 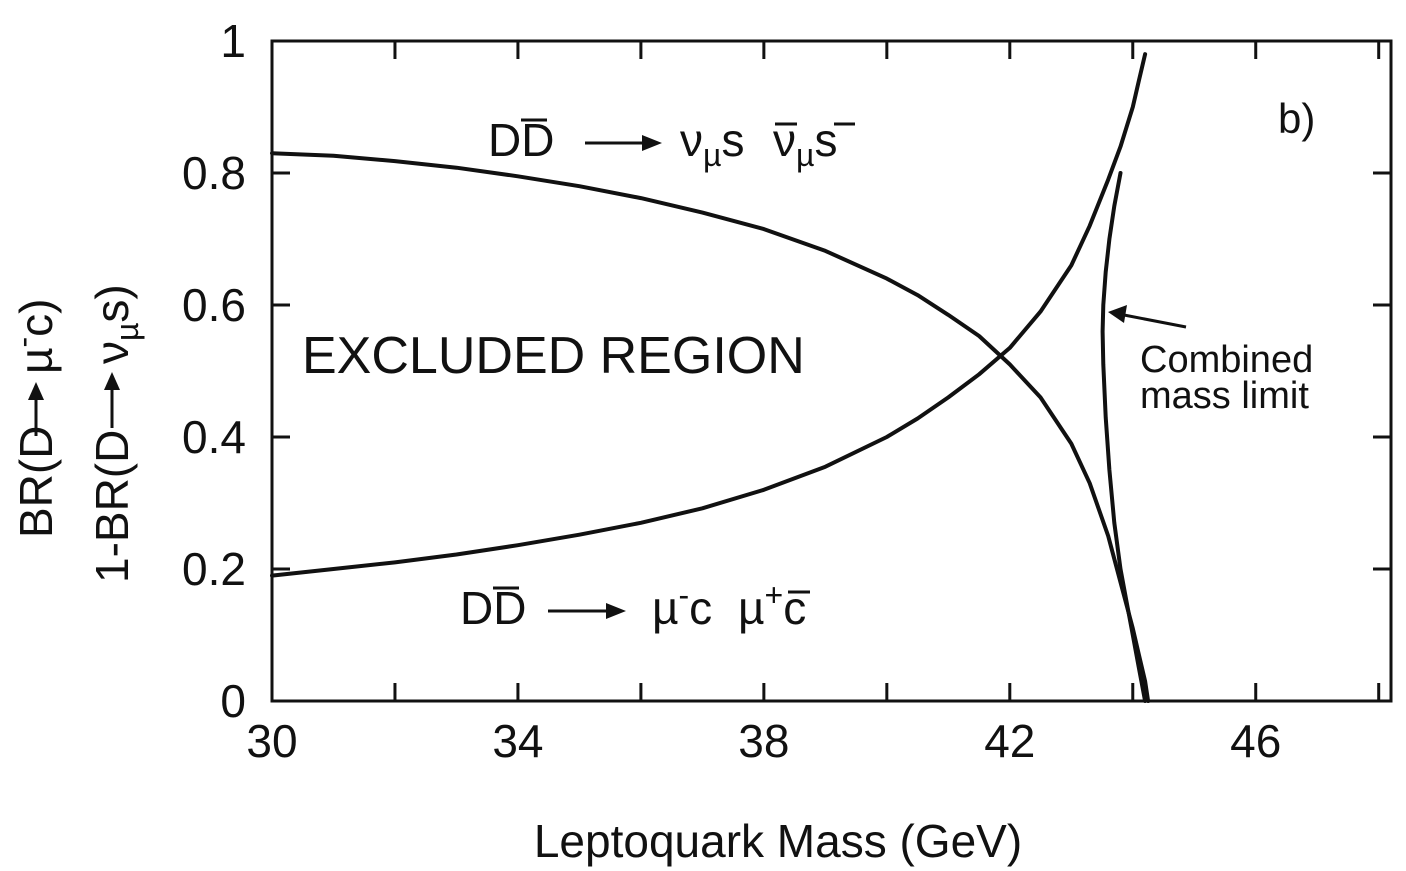 What do you see at coordinates (214, 305) in the screenshot?
I see `y-tick-label: 0.6` at bounding box center [214, 305].